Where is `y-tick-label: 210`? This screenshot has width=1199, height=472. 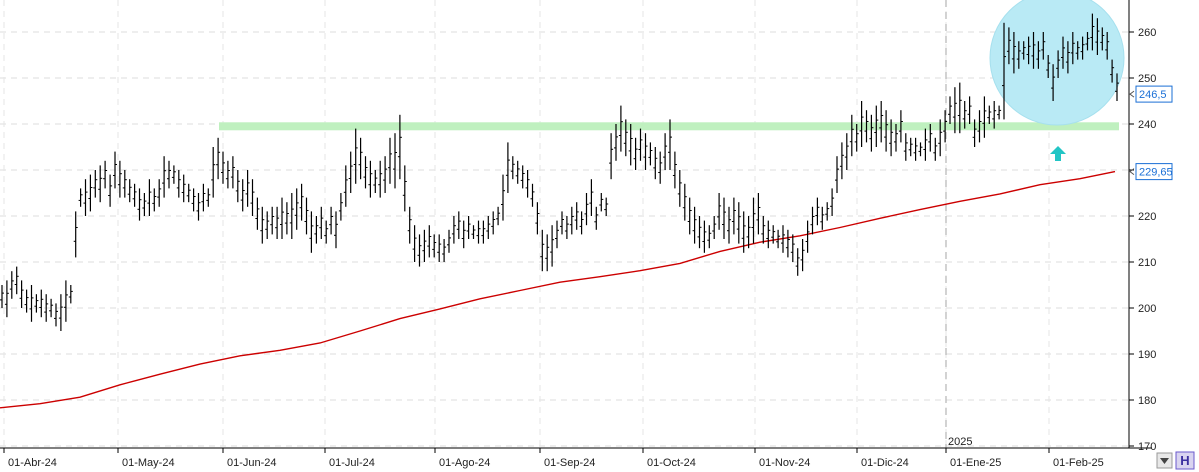
y-tick-label: 210 is located at coordinates (1147, 263).